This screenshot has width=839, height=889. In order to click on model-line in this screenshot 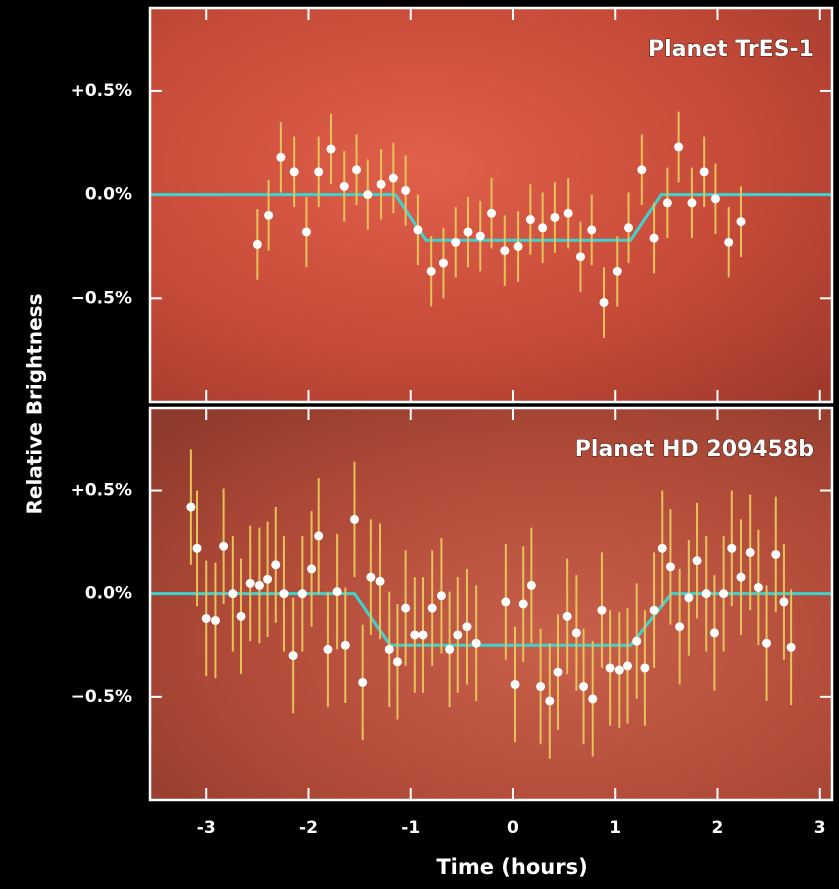, I will do `click(491, 217)`.